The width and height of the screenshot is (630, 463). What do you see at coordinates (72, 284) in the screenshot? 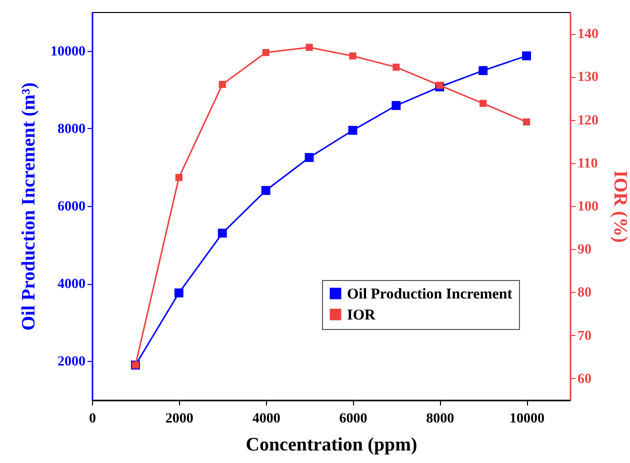
I see `y-tick-label: 4000` at bounding box center [72, 284].